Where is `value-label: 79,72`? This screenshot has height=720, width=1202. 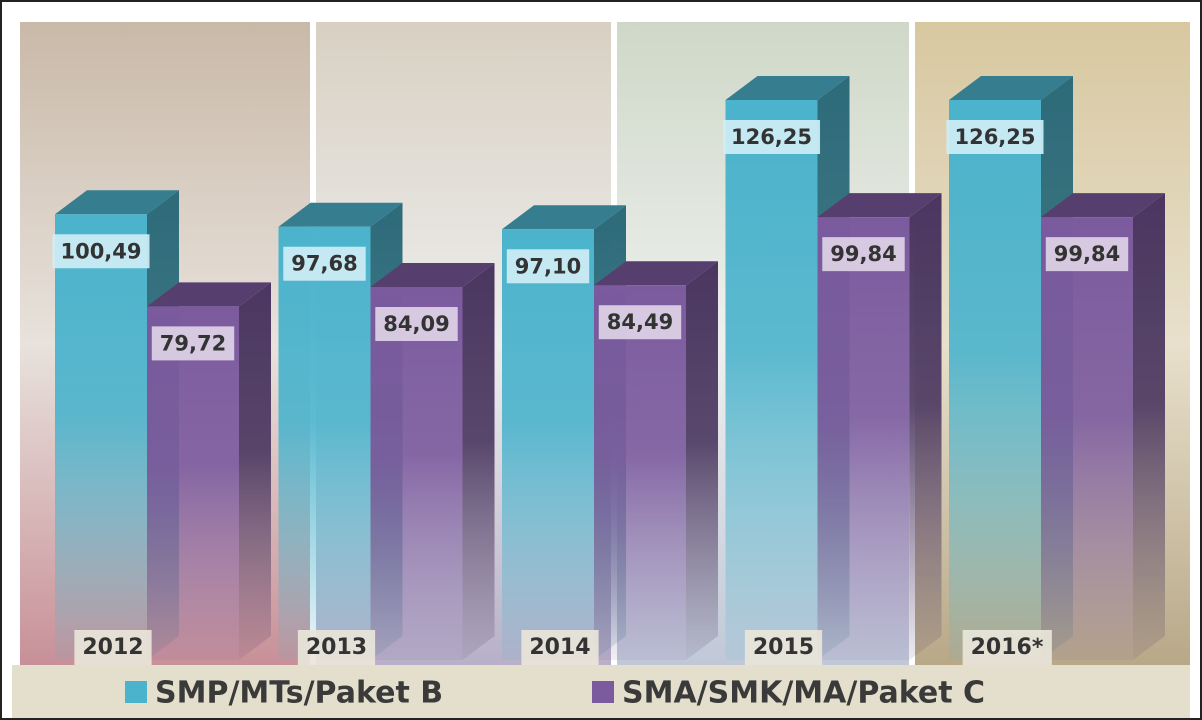 value-label: 79,72 is located at coordinates (193, 343).